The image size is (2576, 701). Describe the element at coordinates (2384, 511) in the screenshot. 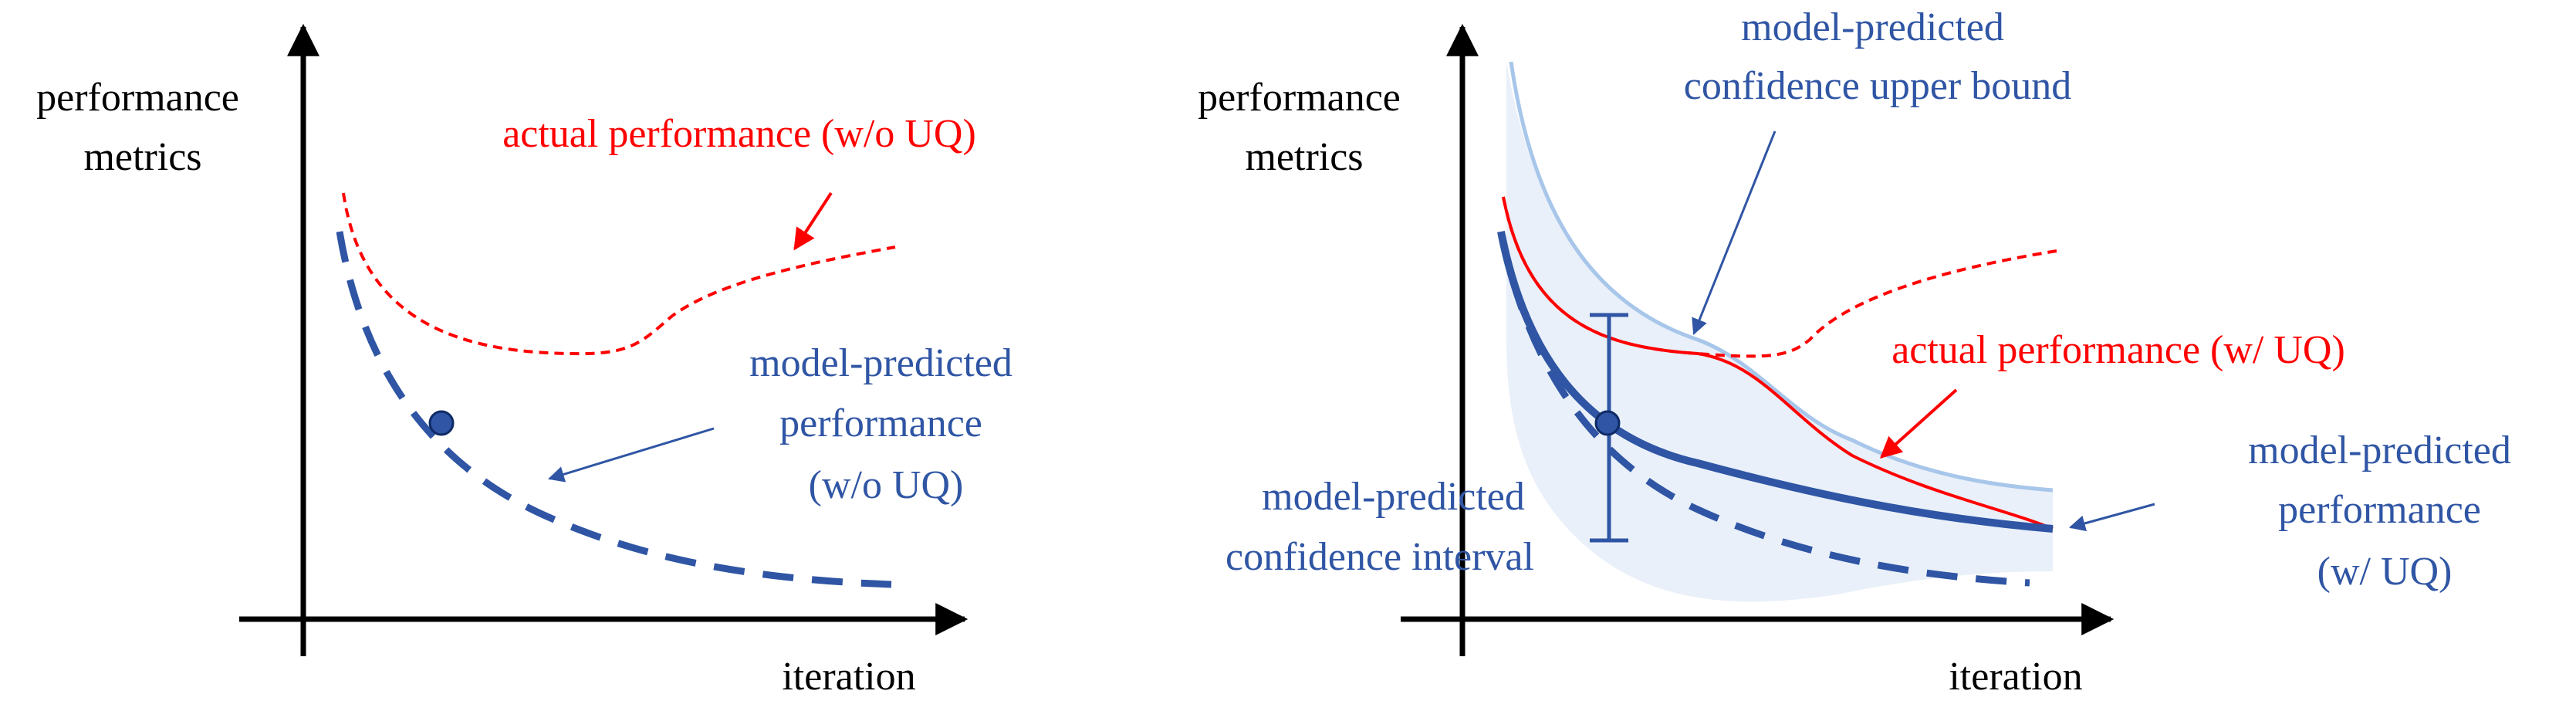

I see `right-predicted-label: model-predicted performance (w/ UQ)` at that location.